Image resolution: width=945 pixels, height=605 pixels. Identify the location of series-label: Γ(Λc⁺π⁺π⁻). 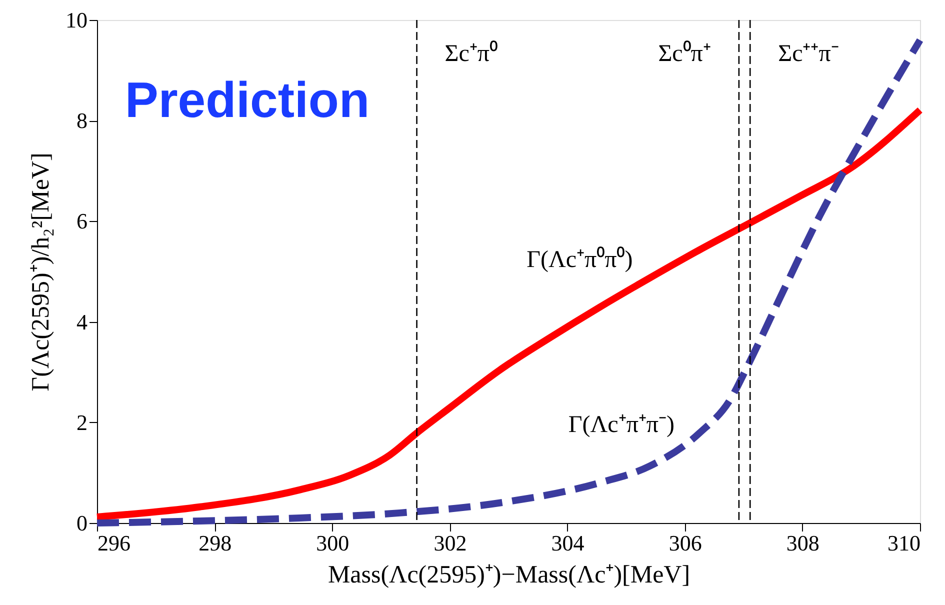
(621, 425).